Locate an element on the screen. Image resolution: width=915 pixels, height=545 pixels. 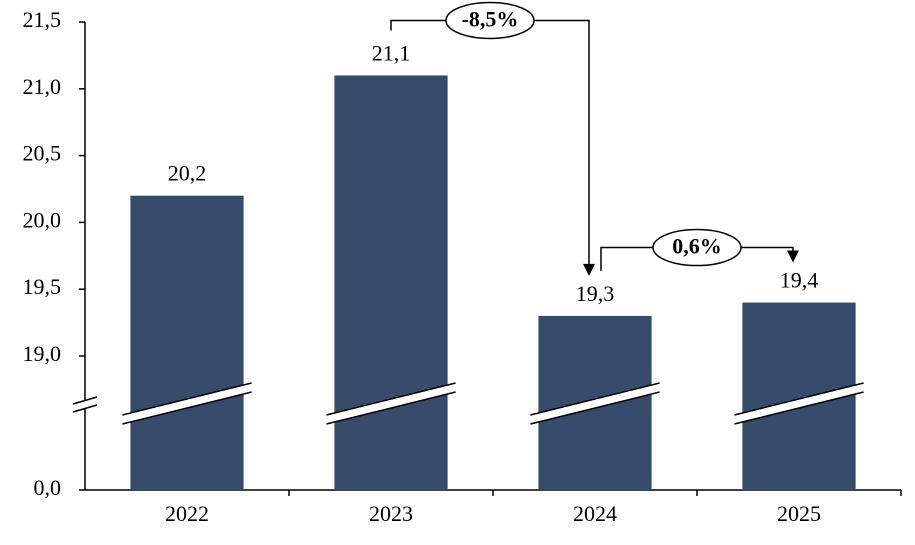
axis-break-gap is located at coordinates (85, 405).